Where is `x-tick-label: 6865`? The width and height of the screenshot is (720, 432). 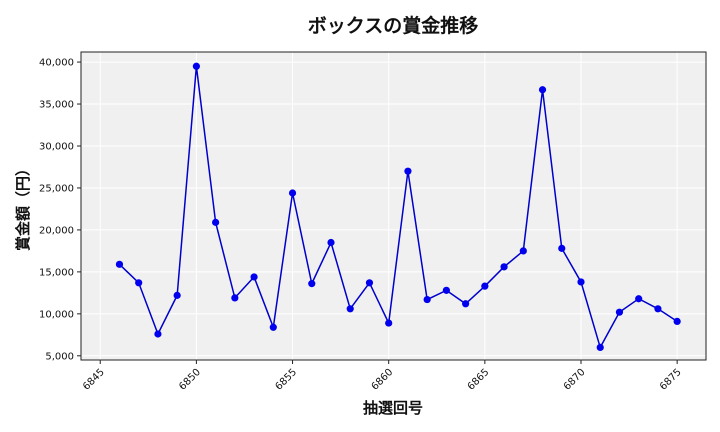
x-tick-label: 6865 is located at coordinates (479, 380).